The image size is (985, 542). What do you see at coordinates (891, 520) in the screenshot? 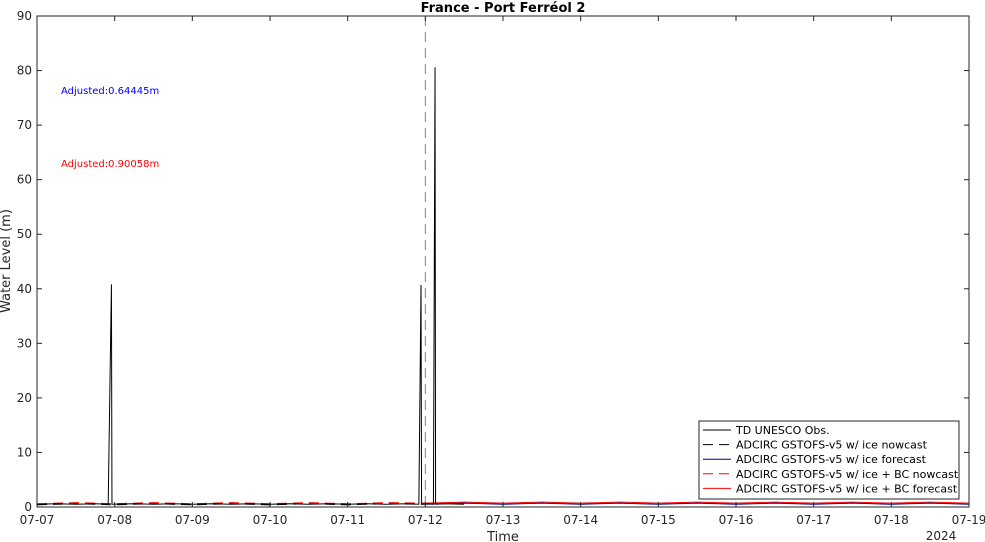
I see `x-tick-label: 07-18` at bounding box center [891, 520].